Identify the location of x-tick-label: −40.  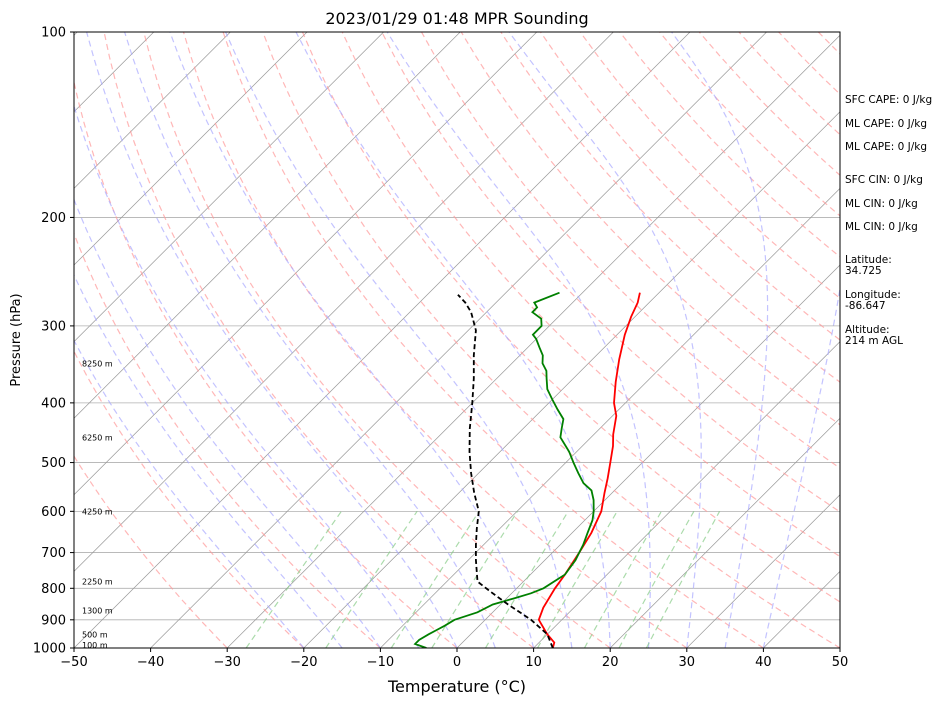
(150, 662).